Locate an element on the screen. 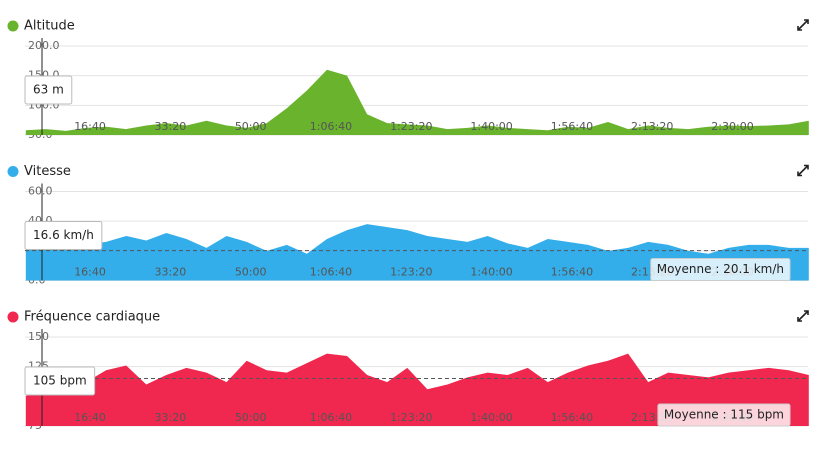 The height and width of the screenshot is (451, 817). tooltip: 63 m is located at coordinates (48, 90).